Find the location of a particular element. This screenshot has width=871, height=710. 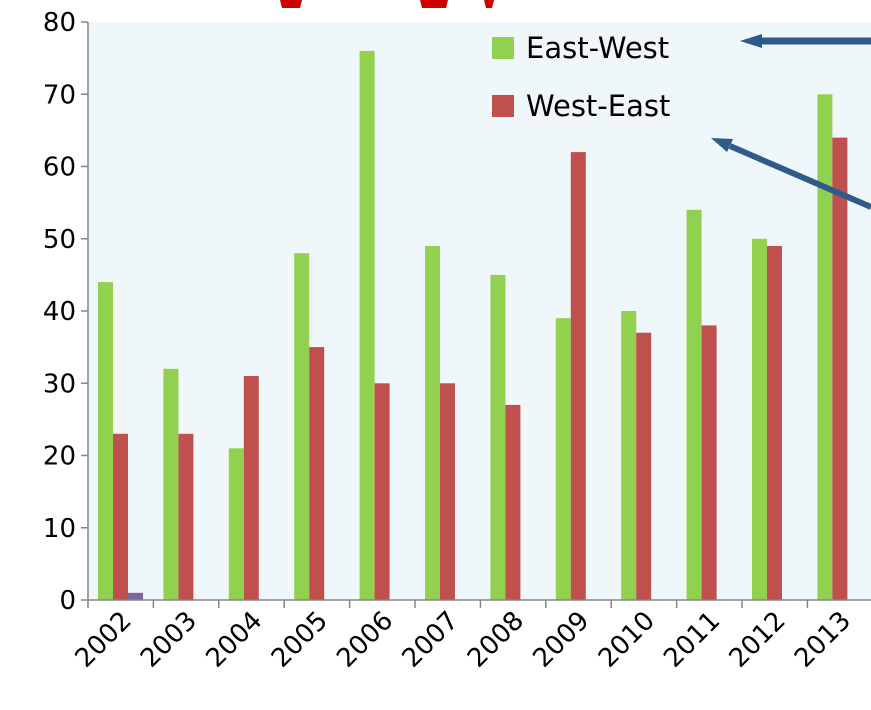

title-fragment is located at coordinates (387, 4).